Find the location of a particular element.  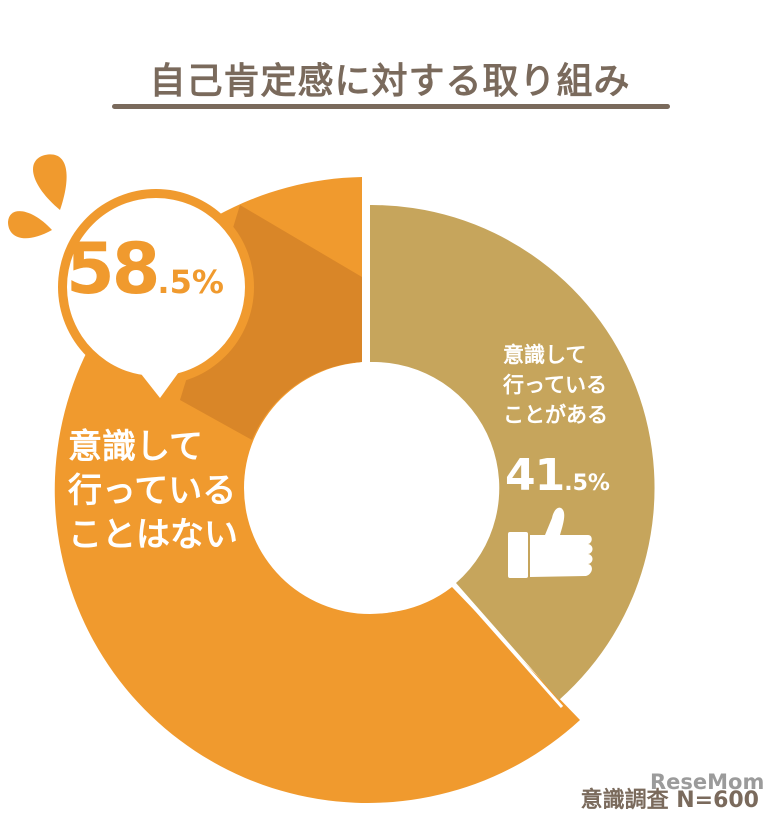

splash-drops-icon is located at coordinates (37, 196).